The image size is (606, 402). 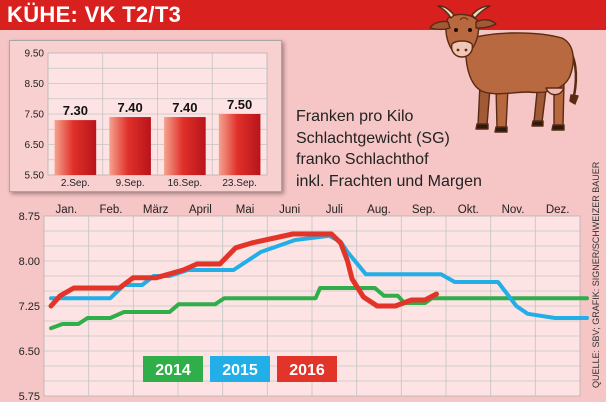 I want to click on inset-y-tick-label: 8.50, so click(x=35, y=84).